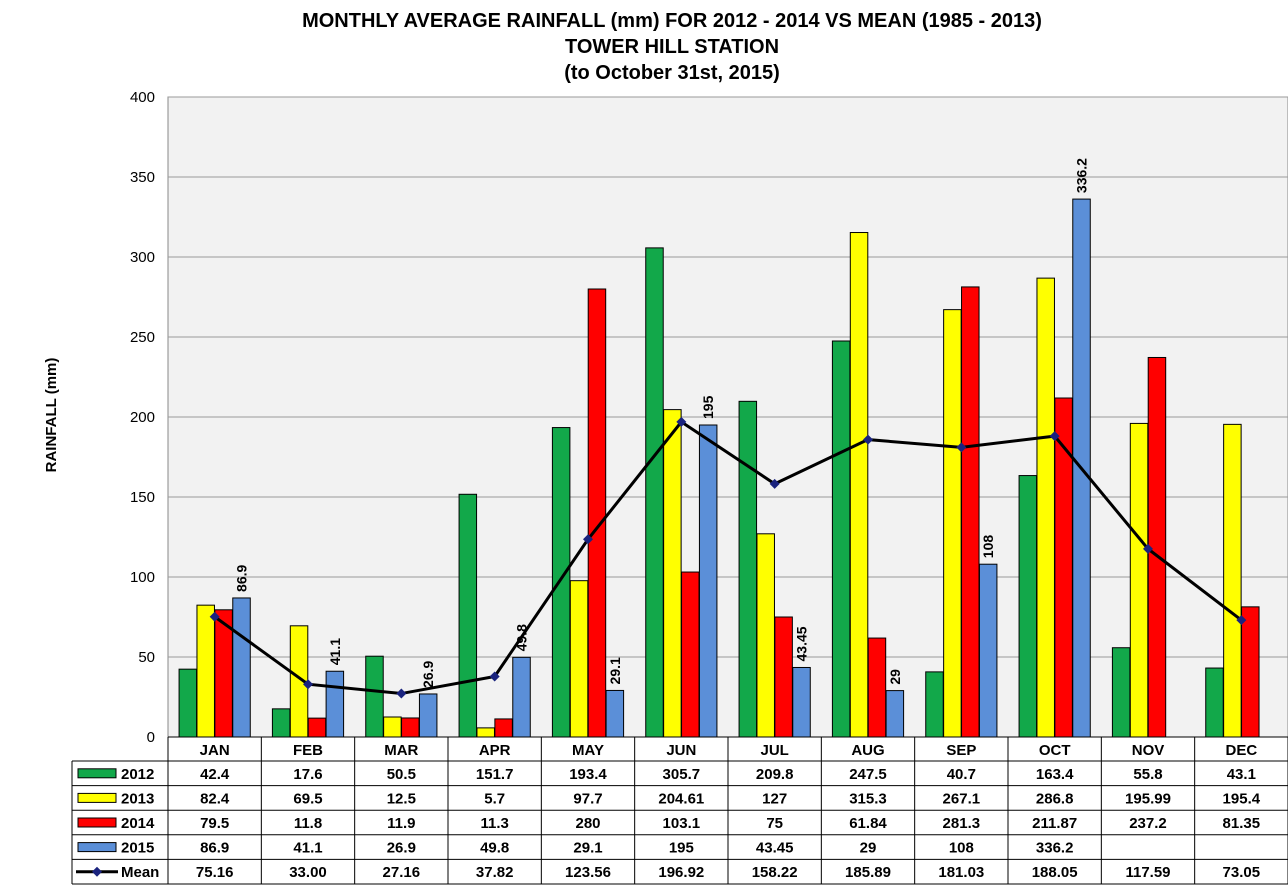  What do you see at coordinates (867, 750) in the screenshot?
I see `x-tick-label: AUG` at bounding box center [867, 750].